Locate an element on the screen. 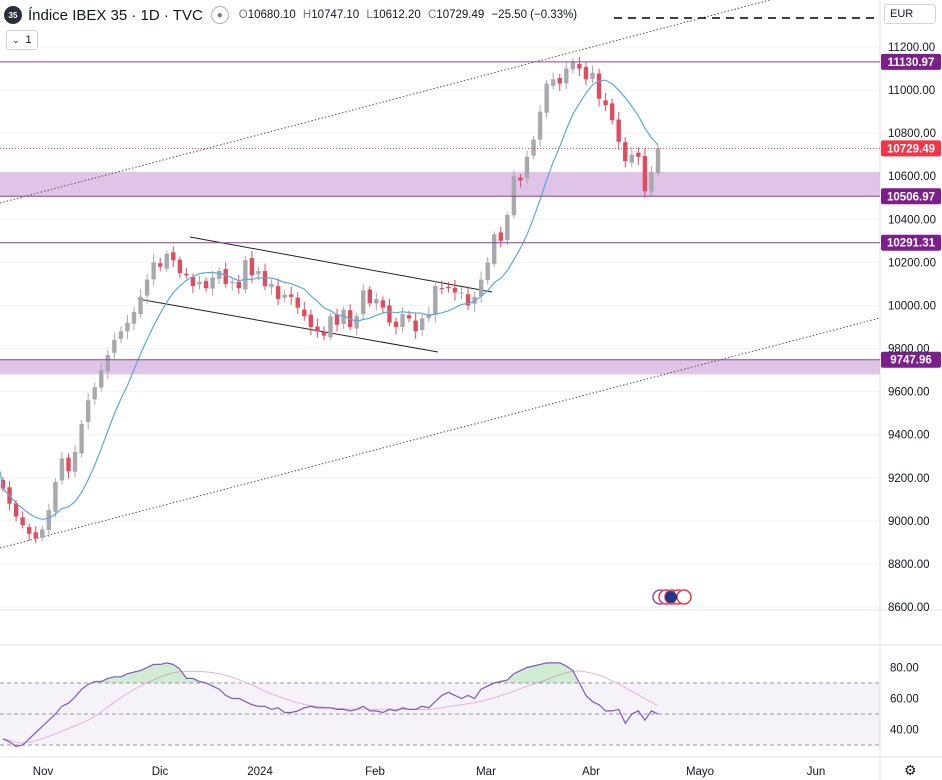 The image size is (942, 780). indicators-toggle-button: ⌄ 1 is located at coordinates (22, 40).